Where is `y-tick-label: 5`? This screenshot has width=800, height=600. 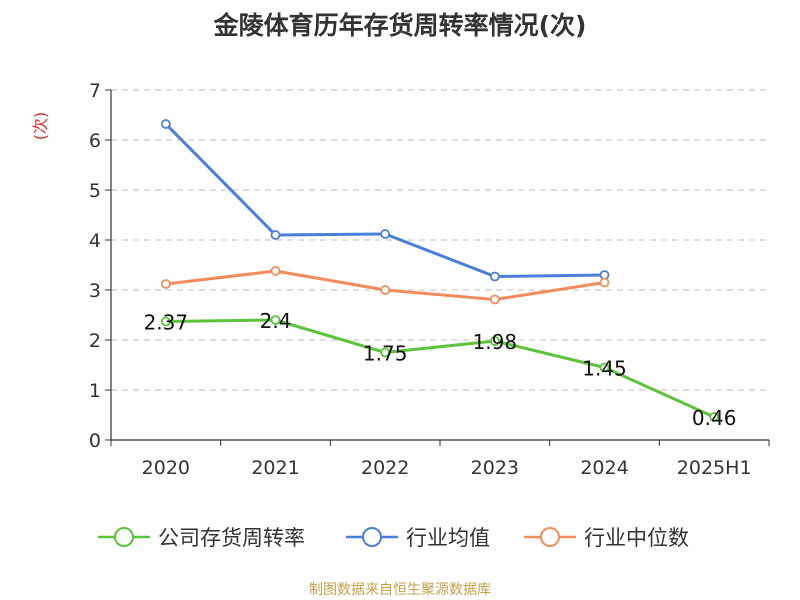
y-tick-label: 5 is located at coordinates (95, 191).